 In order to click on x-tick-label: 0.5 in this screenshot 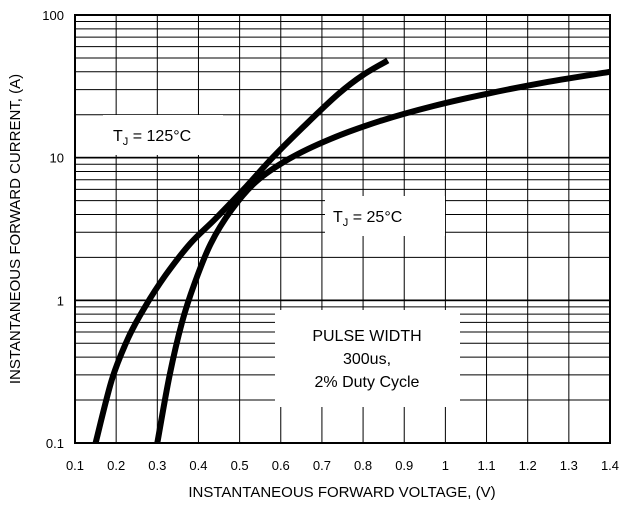, I will do `click(240, 465)`.